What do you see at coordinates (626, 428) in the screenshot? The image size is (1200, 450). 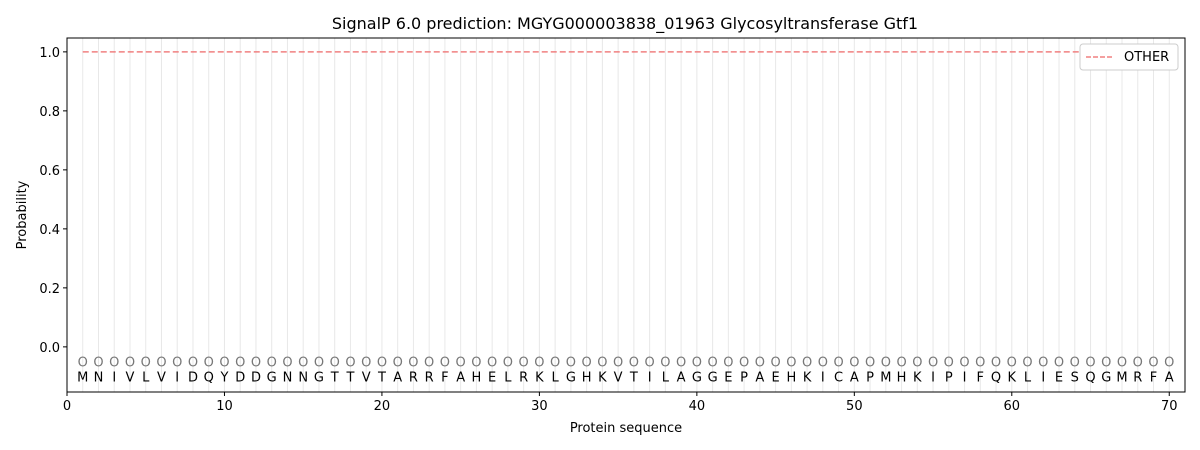 I see `x-axis-label: Protein sequence` at bounding box center [626, 428].